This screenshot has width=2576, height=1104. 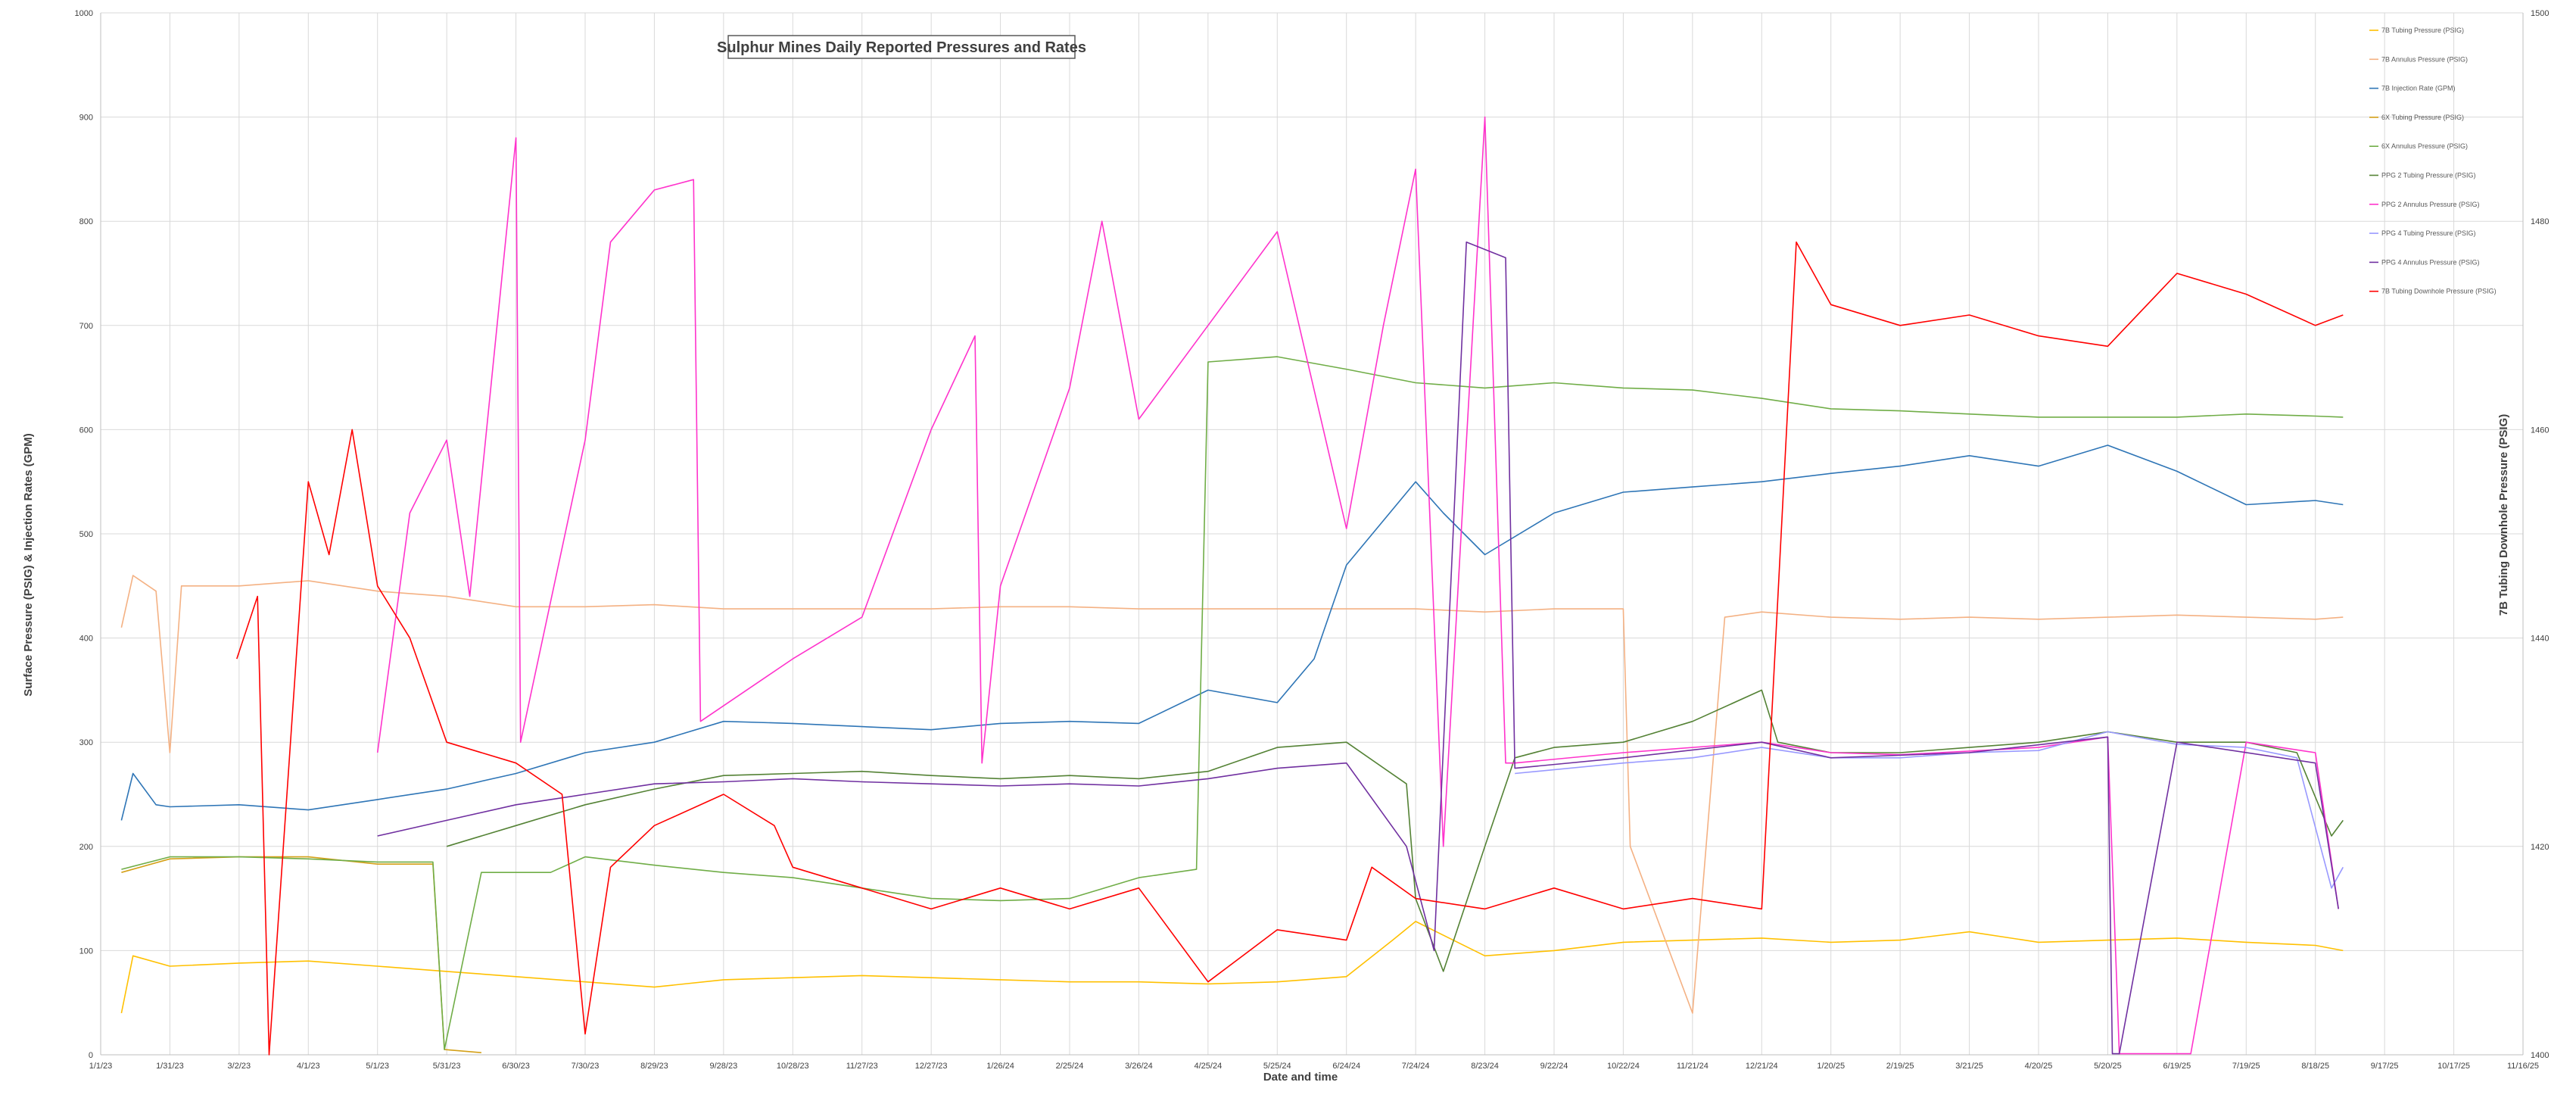 What do you see at coordinates (931, 1066) in the screenshot?
I see `x-tick-label: 12/27/23` at bounding box center [931, 1066].